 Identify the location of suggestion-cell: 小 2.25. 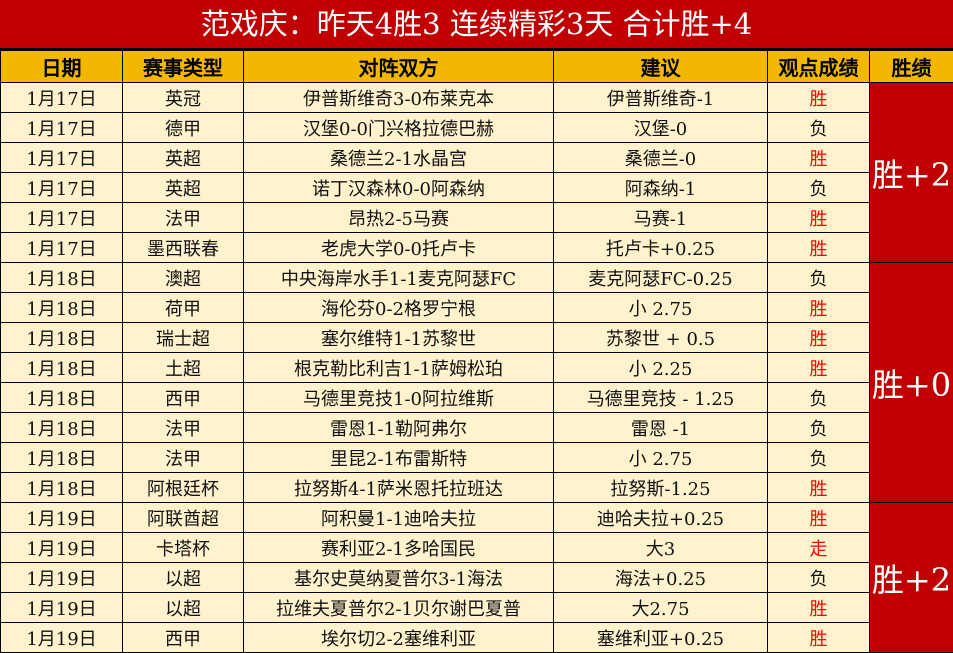
(661, 368).